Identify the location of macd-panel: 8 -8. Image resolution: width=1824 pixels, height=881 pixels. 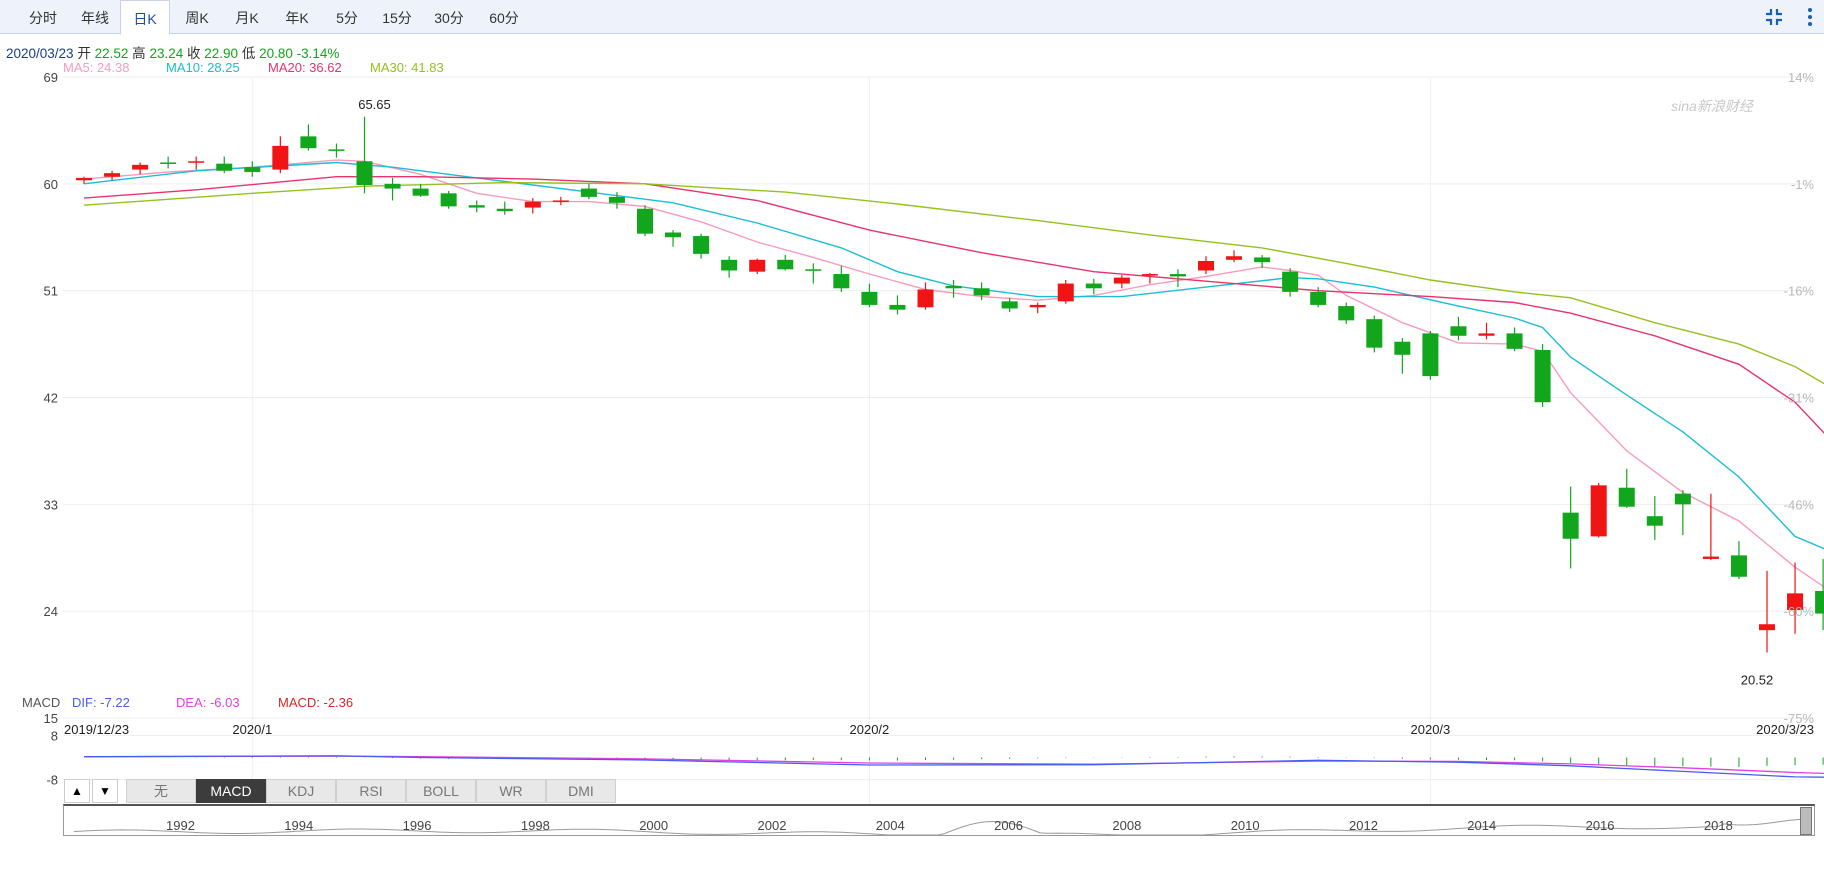
(935, 758).